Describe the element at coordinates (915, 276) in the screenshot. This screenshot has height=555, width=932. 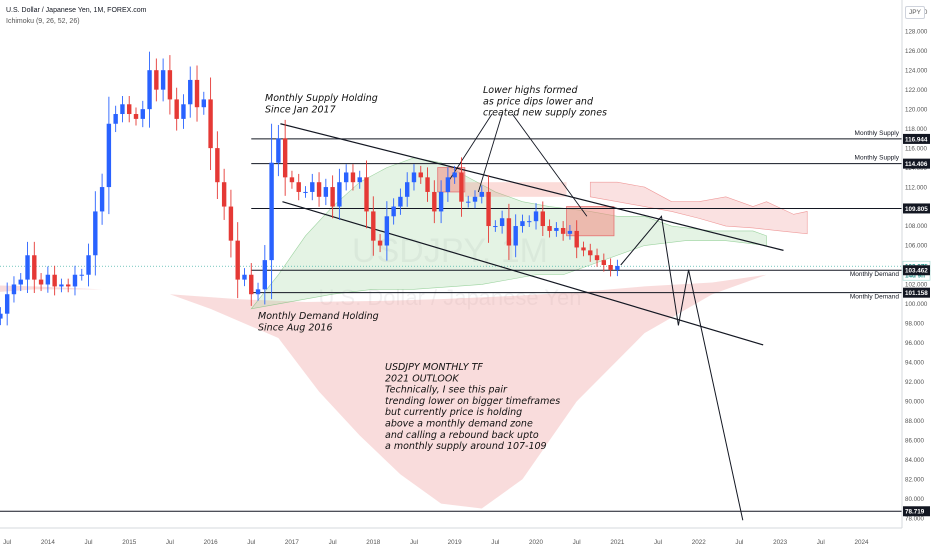
I see `price-label-5: 14d 9h` at that location.